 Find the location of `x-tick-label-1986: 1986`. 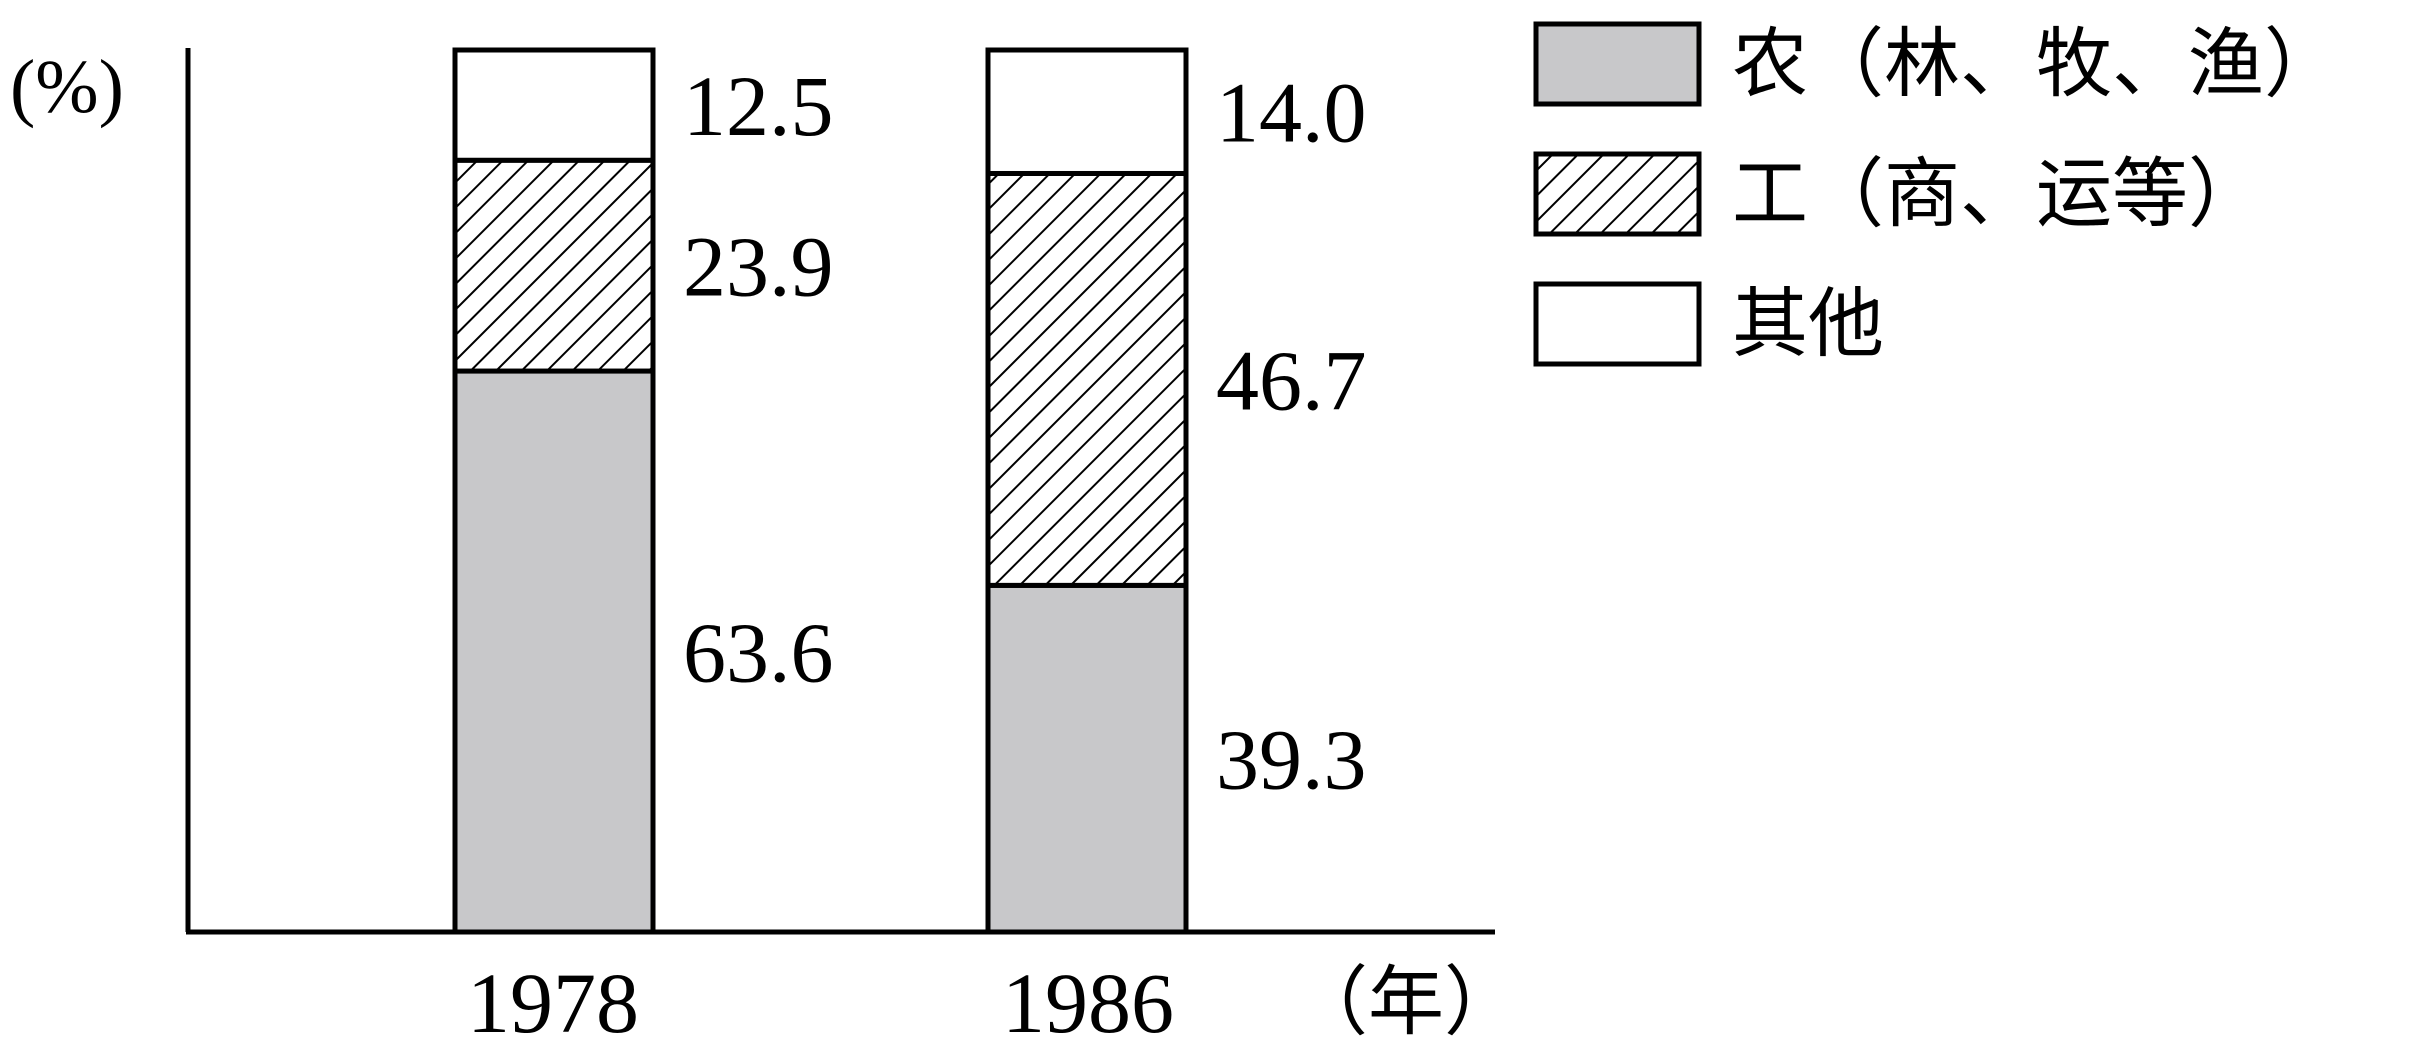

x-tick-label-1986: 1986 is located at coordinates (1088, 1003).